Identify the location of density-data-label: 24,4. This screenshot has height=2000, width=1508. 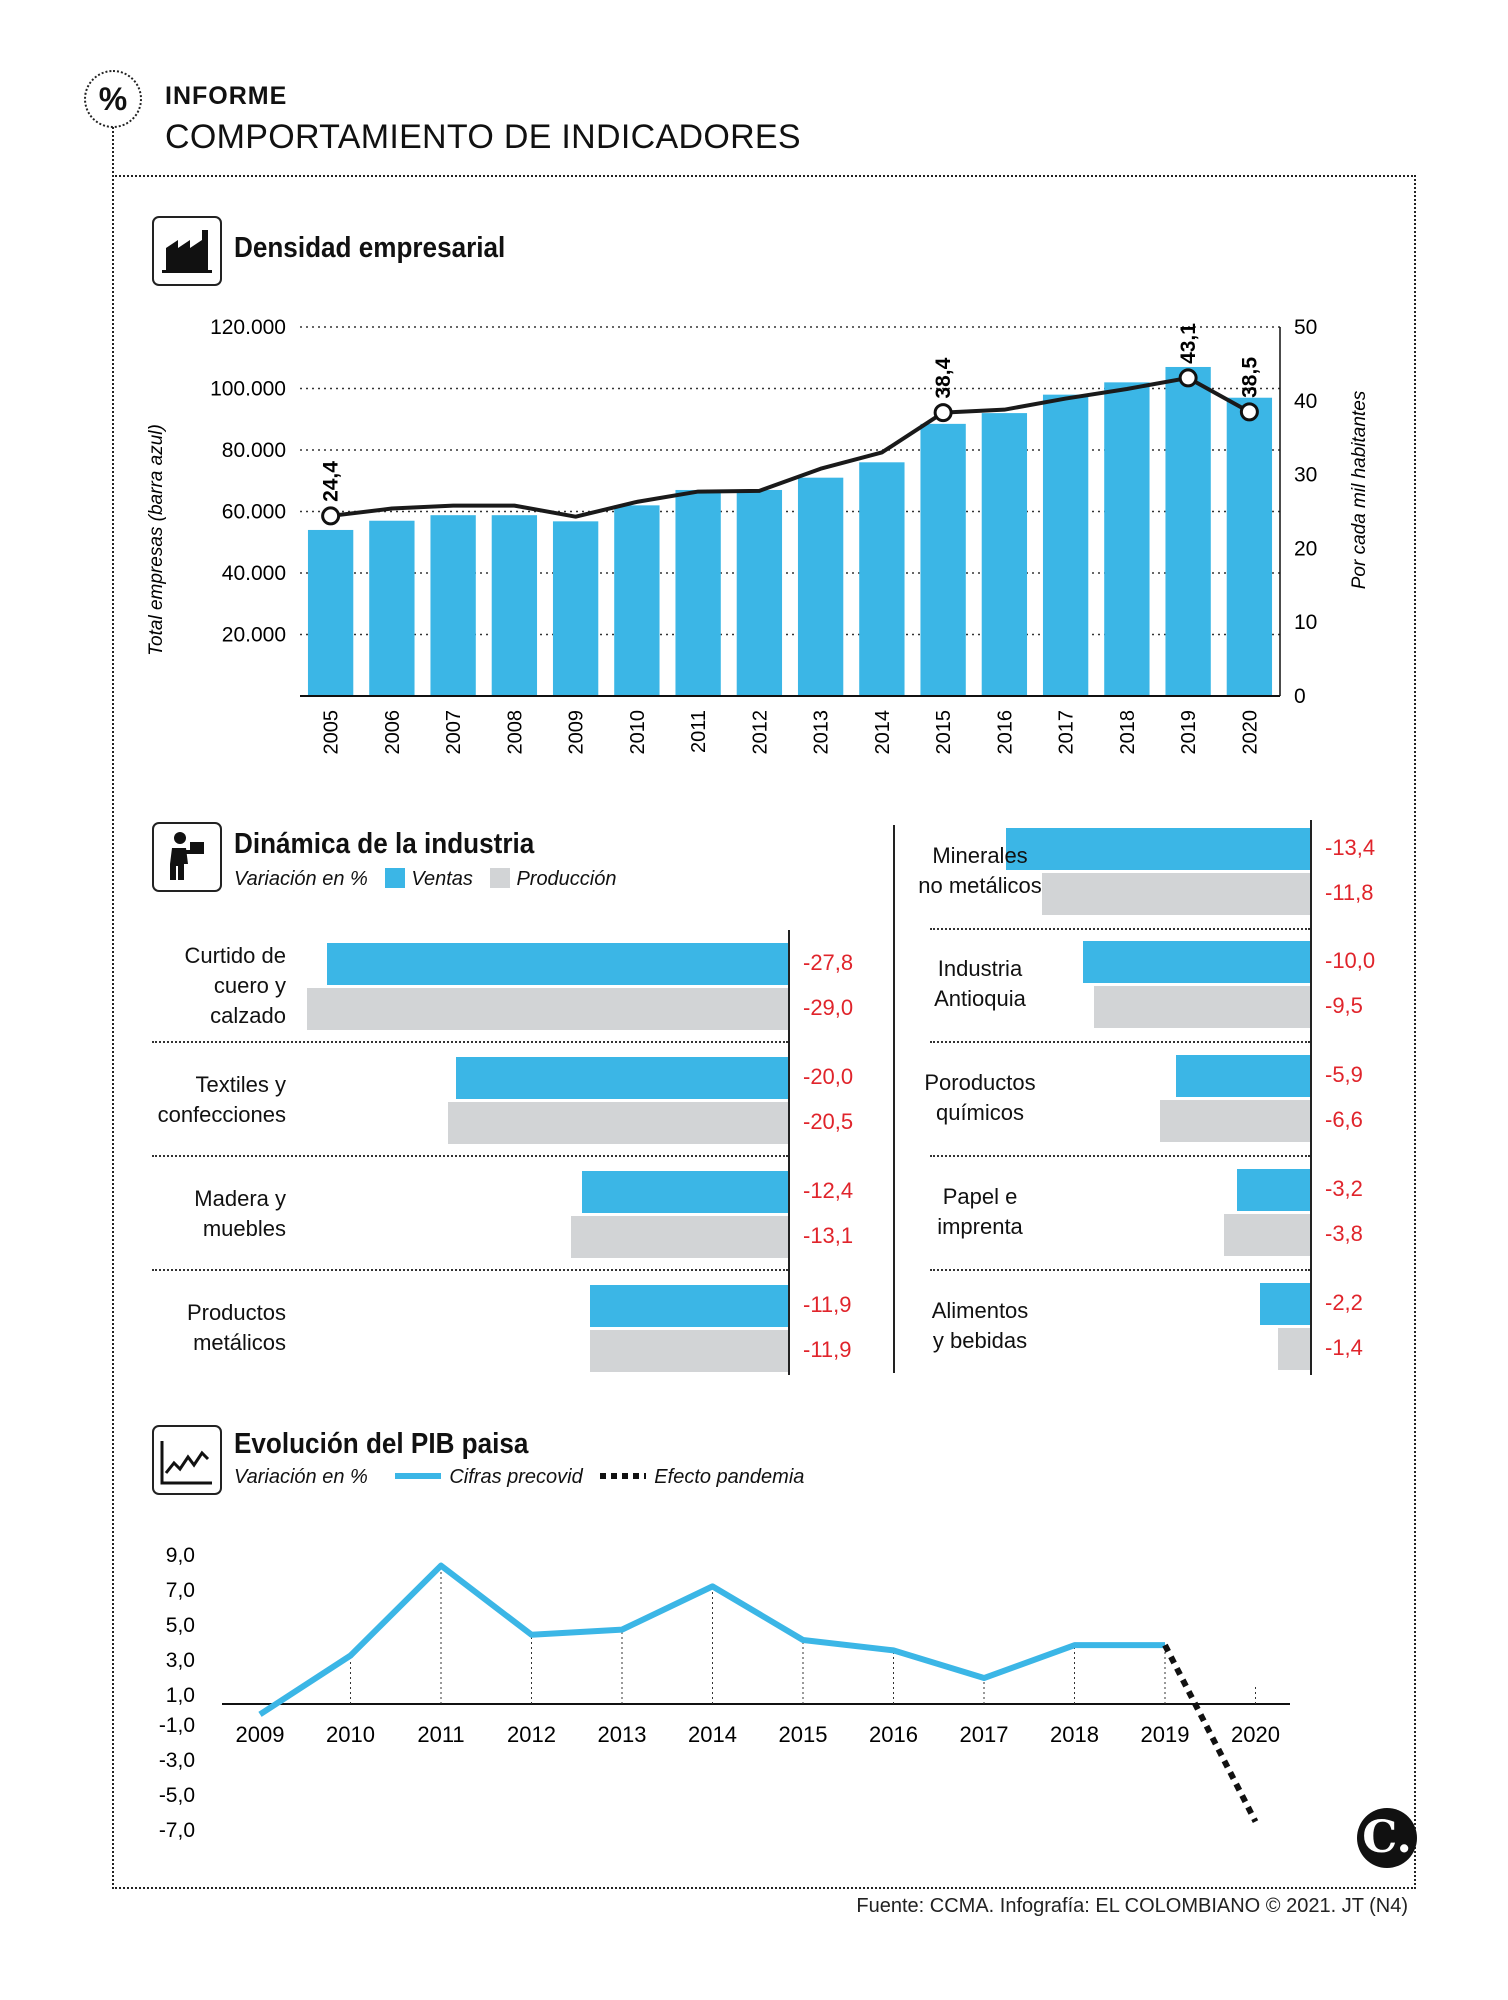
(331, 481).